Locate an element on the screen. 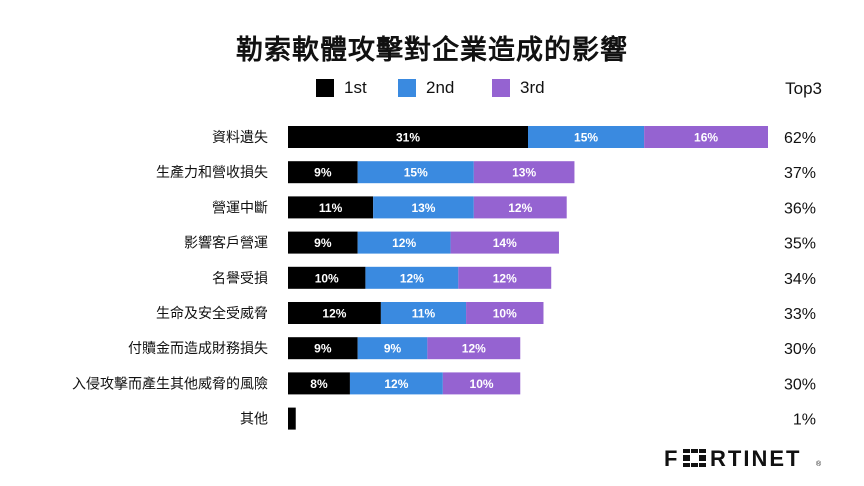 The height and width of the screenshot is (486, 864). top3-total-label: 33% is located at coordinates (800, 314).